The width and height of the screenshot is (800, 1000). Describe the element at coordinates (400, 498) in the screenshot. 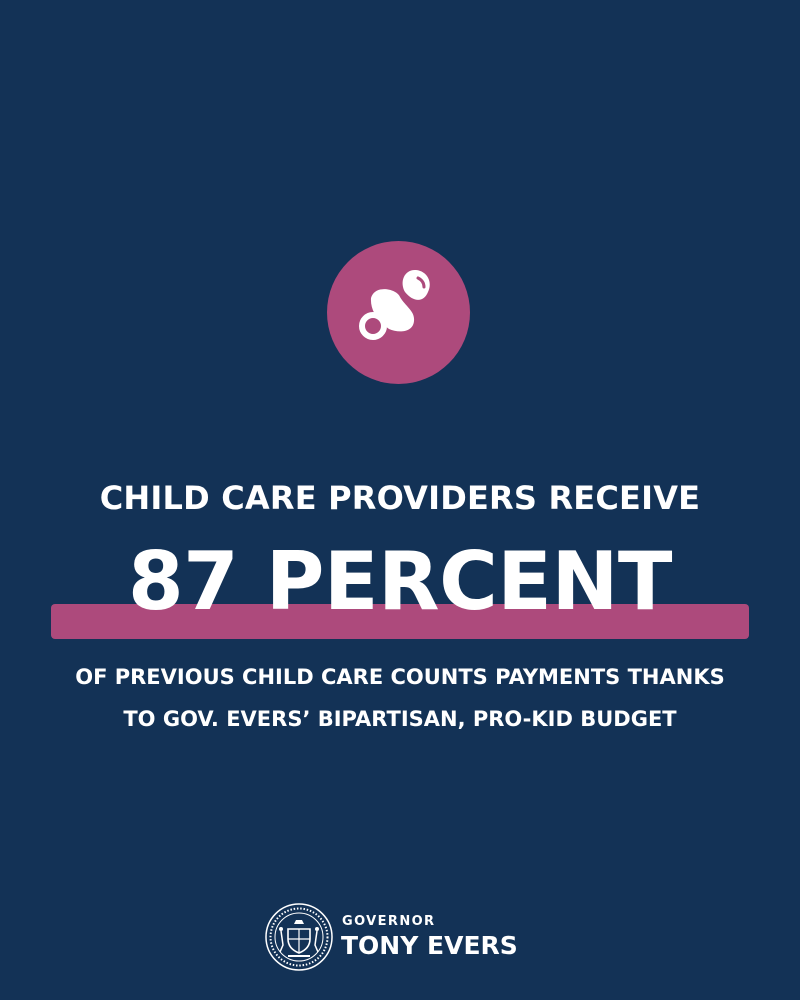

I see `headline: CHILD CARE PROVIDERS RECEIVE` at that location.